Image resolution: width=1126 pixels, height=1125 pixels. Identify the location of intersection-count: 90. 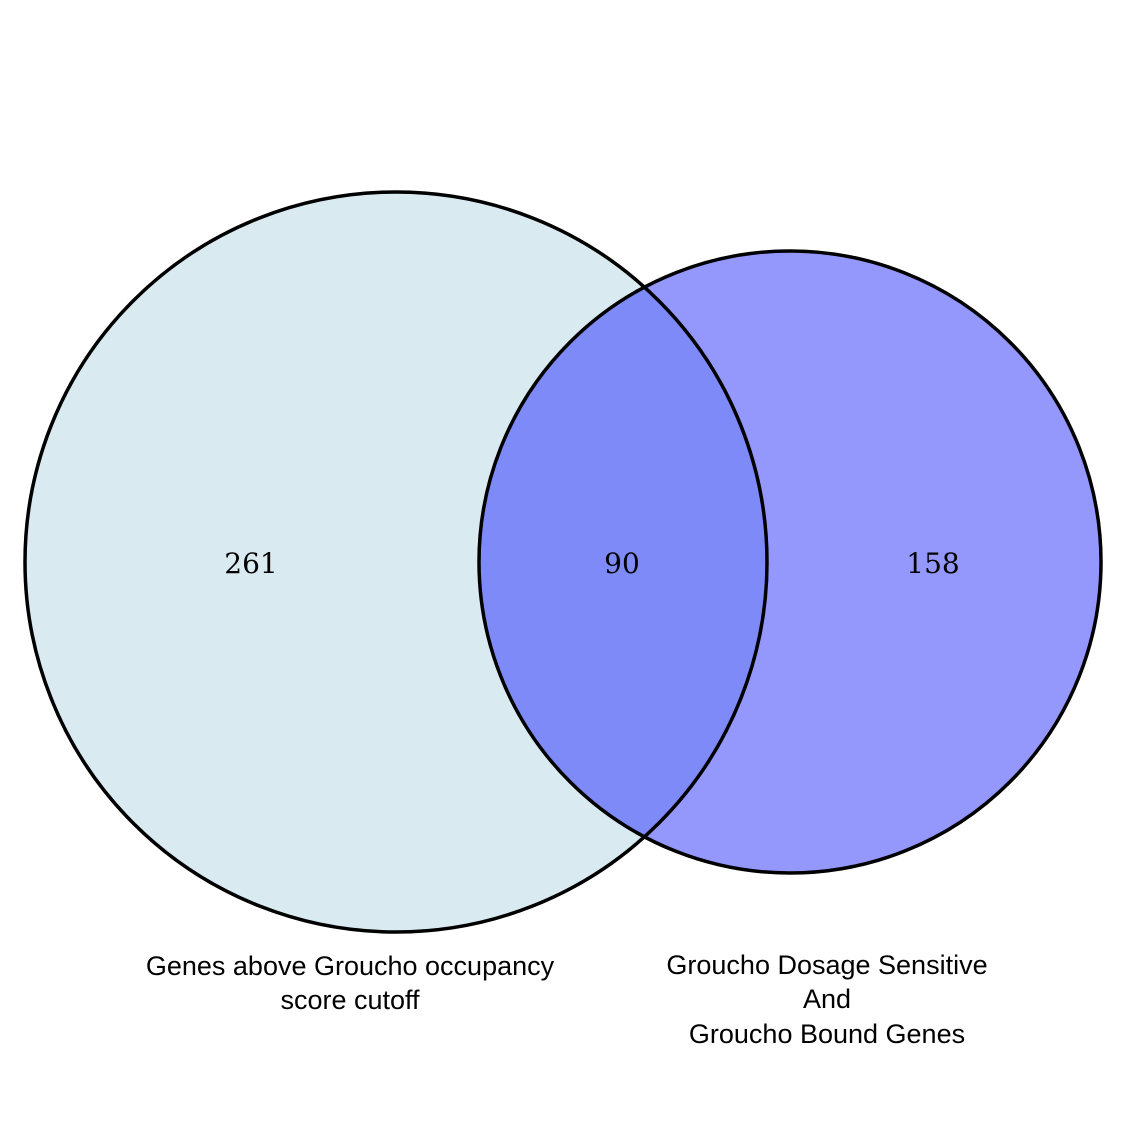
(622, 563).